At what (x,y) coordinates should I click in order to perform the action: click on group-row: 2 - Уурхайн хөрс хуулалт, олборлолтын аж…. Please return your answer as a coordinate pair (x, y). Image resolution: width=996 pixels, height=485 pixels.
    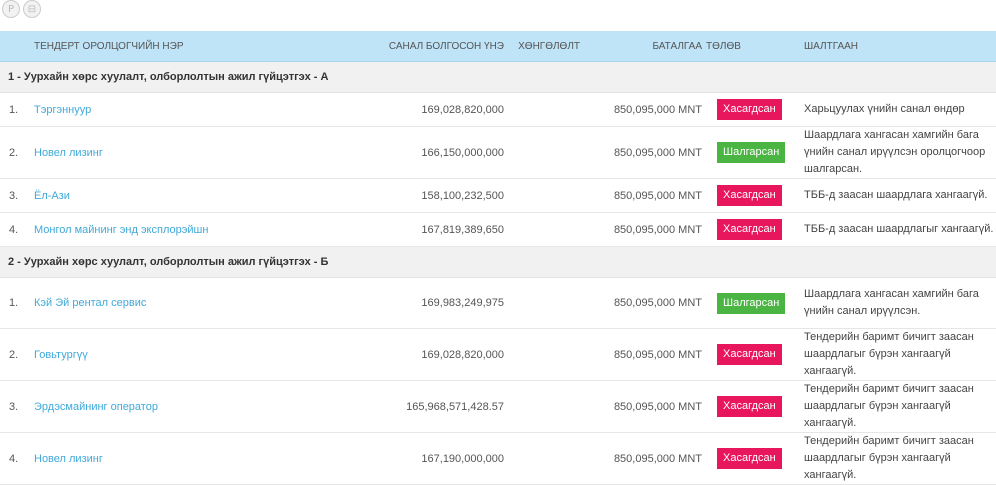
    Looking at the image, I should click on (498, 262).